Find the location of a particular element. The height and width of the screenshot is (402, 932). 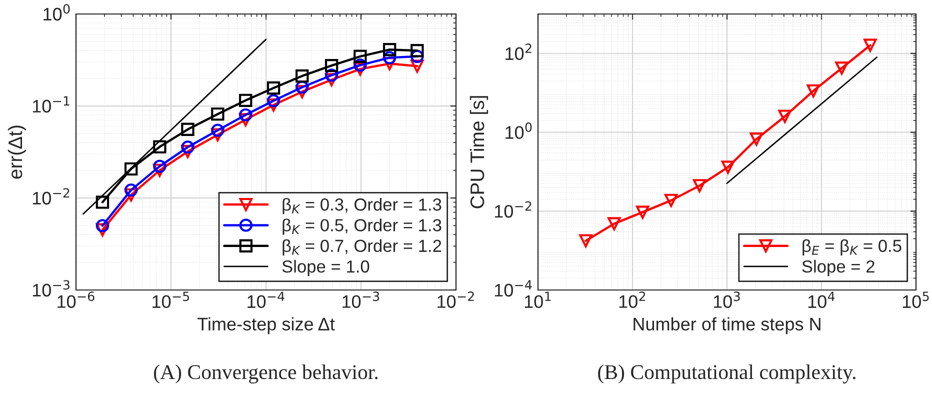

y-tick-label: 10$^{−1}$ is located at coordinates (51, 104).